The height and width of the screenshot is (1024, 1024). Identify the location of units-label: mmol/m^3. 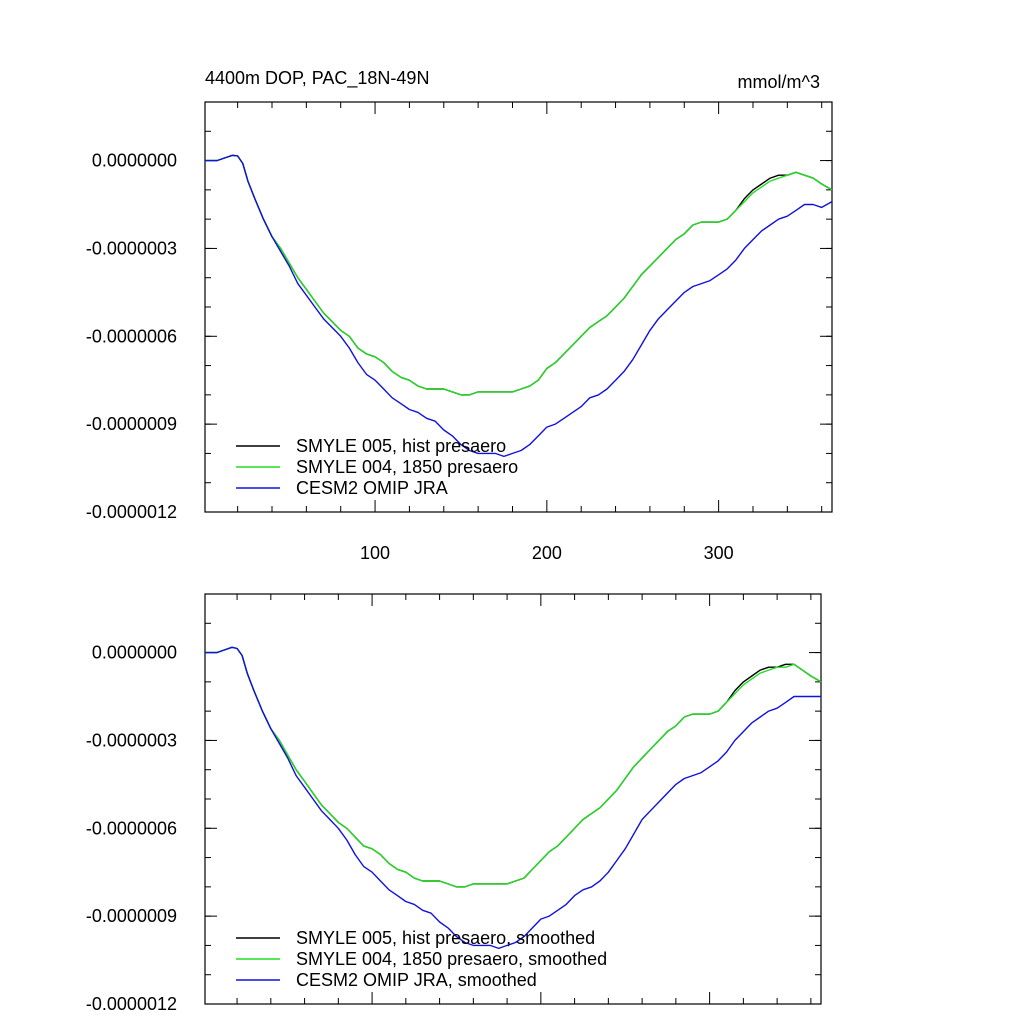
(779, 82).